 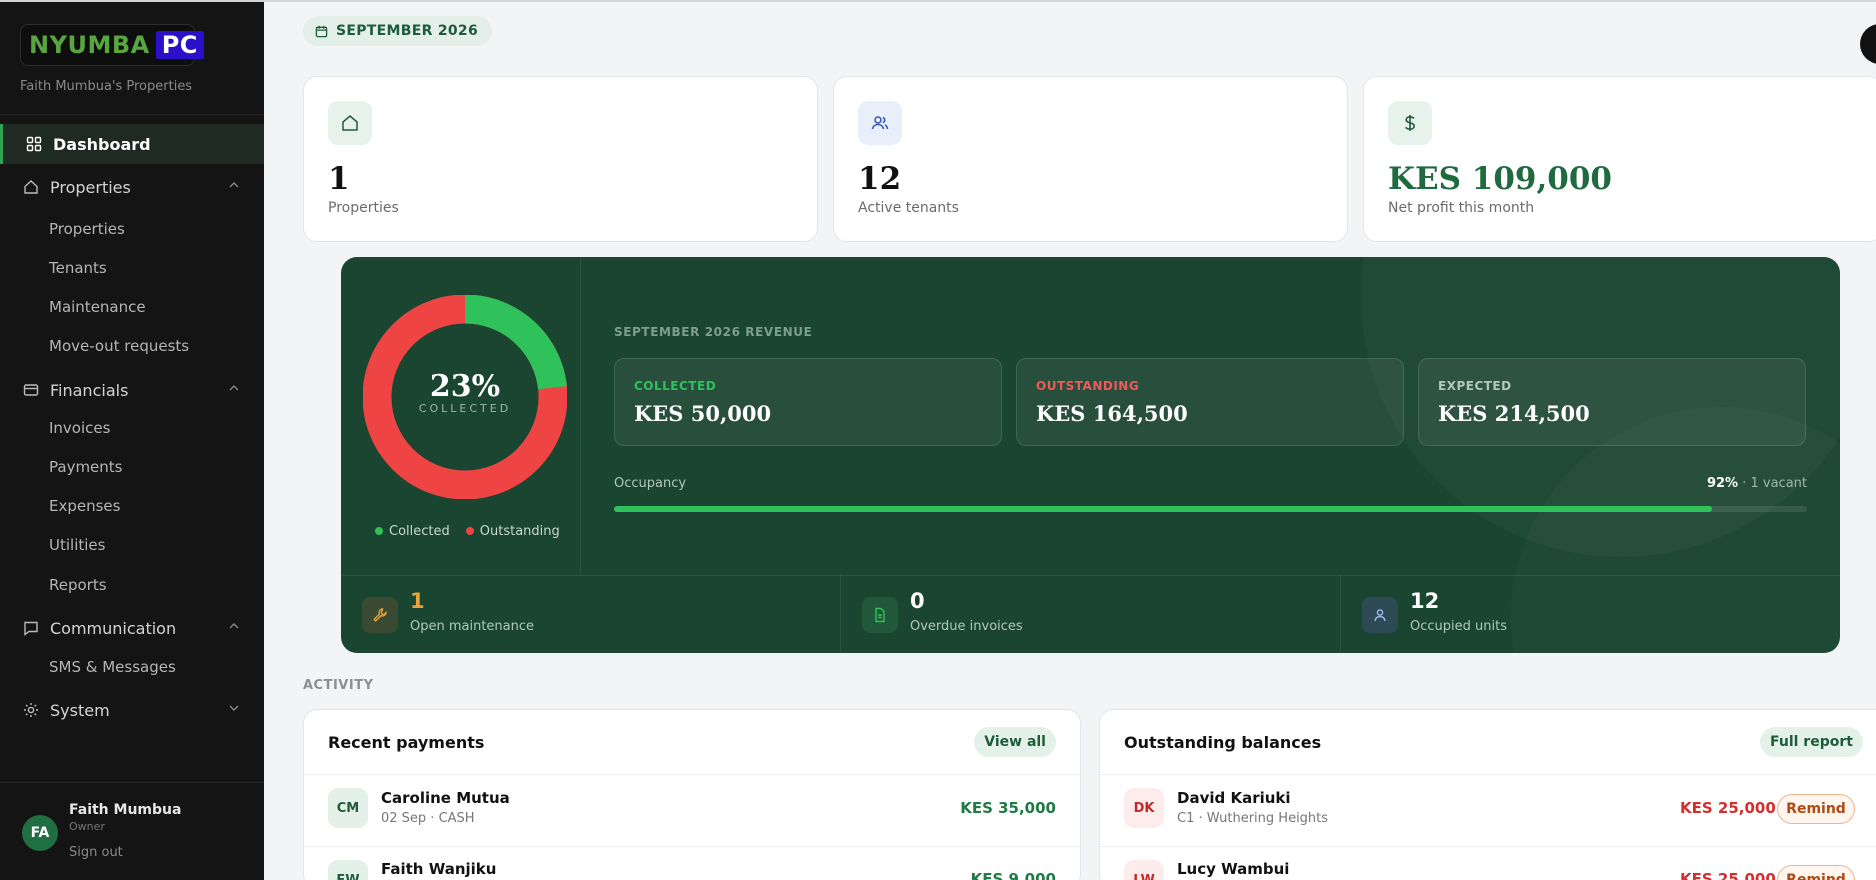 What do you see at coordinates (591, 614) in the screenshot?
I see `footer-stat-maintenance: 1 Open maintenance` at bounding box center [591, 614].